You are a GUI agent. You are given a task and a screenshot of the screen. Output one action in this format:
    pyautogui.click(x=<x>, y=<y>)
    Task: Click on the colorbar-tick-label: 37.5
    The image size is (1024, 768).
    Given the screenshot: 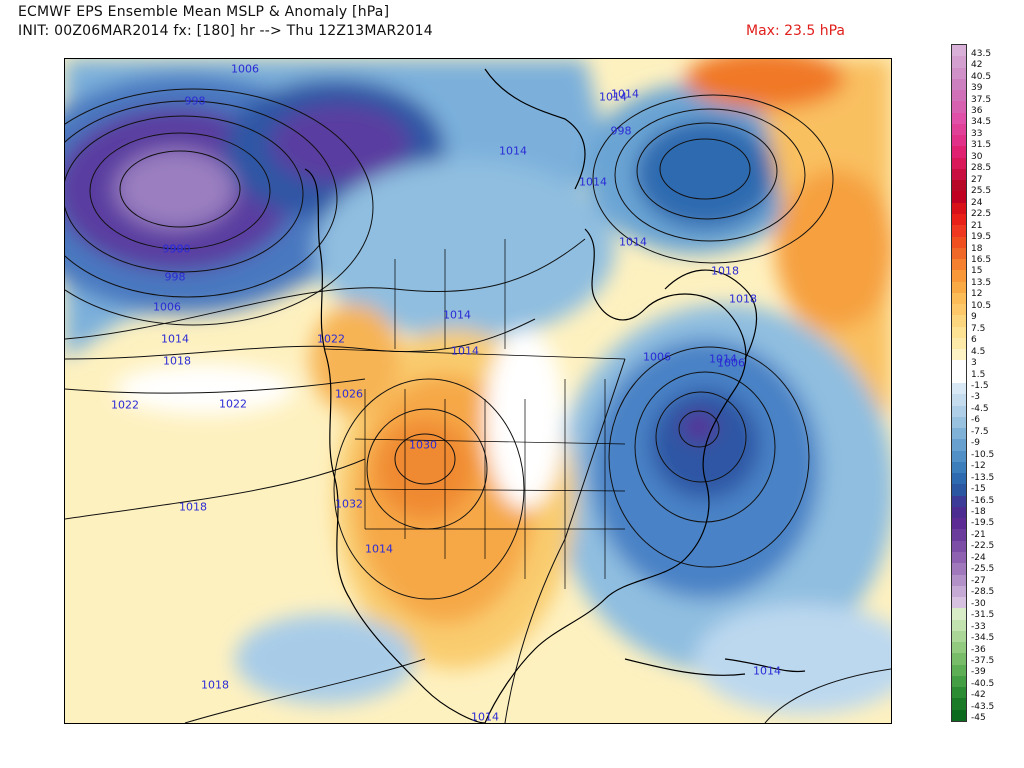 What is the action you would take?
    pyautogui.click(x=981, y=99)
    